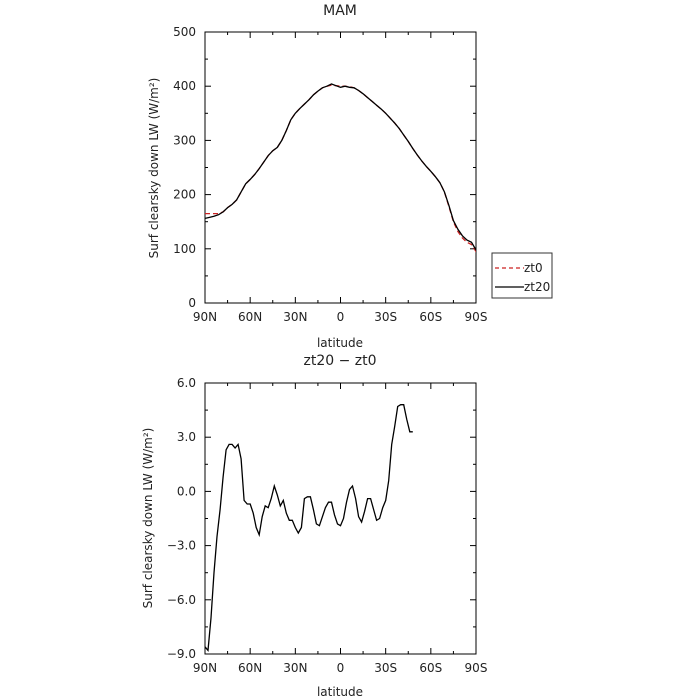  What do you see at coordinates (341, 317) in the screenshot?
I see `top-x-tick-label: 0` at bounding box center [341, 317].